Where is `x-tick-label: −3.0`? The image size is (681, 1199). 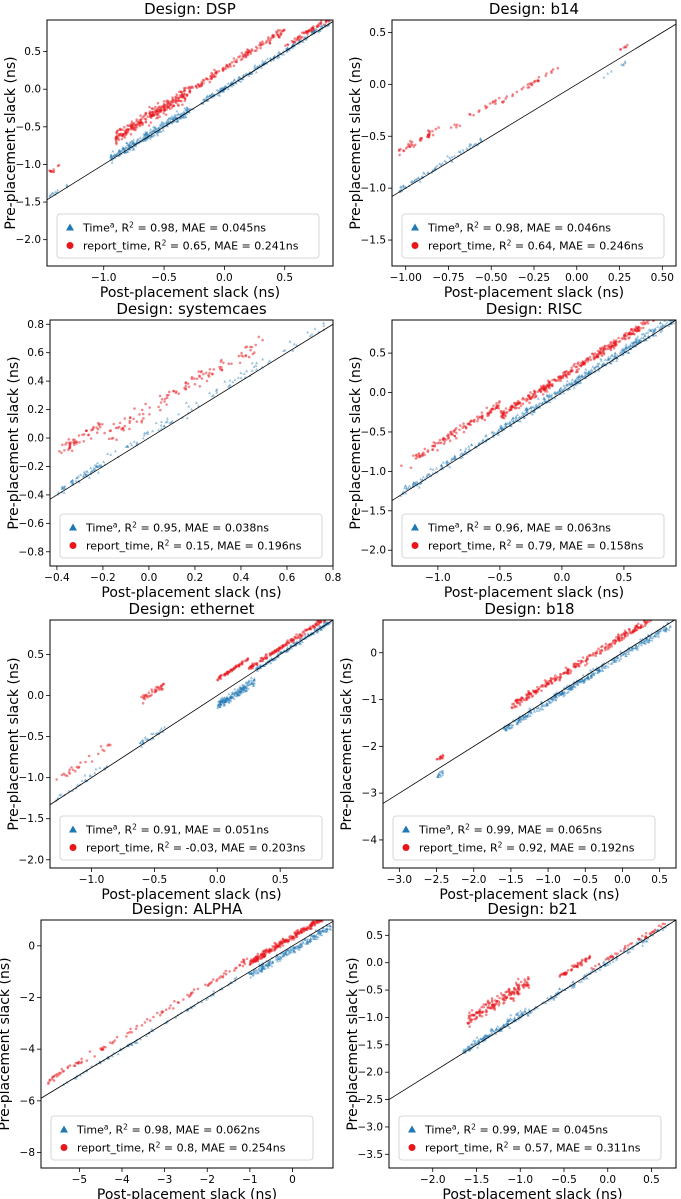
x-tick-label: −3.0 is located at coordinates (400, 880).